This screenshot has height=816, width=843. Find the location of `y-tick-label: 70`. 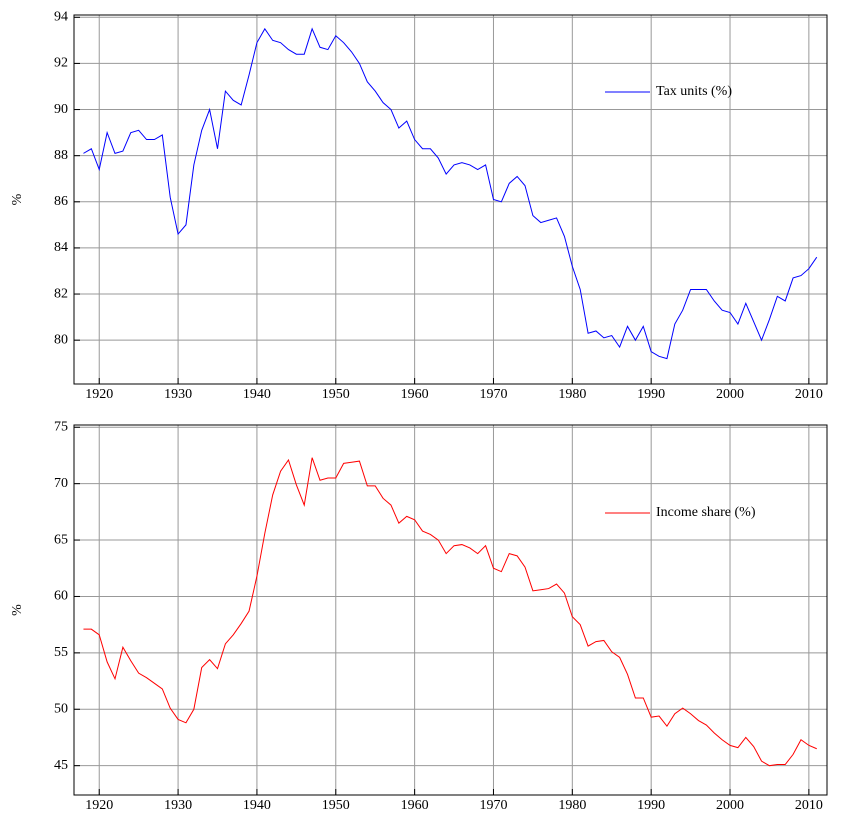

y-tick-label: 70 is located at coordinates (61, 483).